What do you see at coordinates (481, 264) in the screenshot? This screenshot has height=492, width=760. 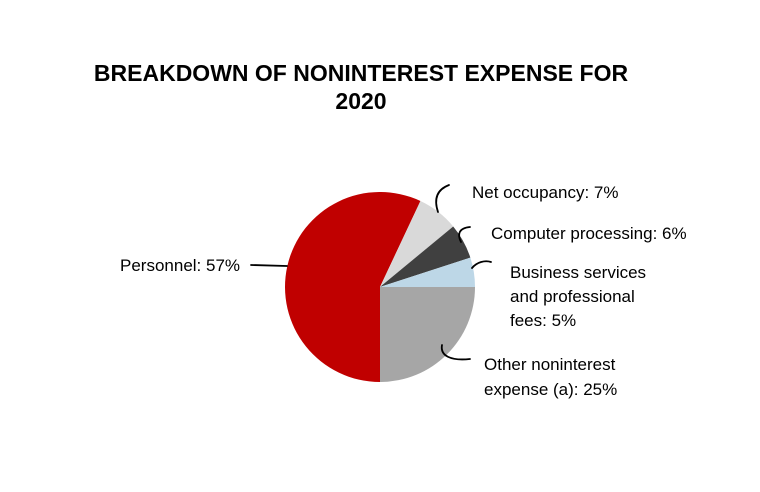 I see `leader-business-services` at bounding box center [481, 264].